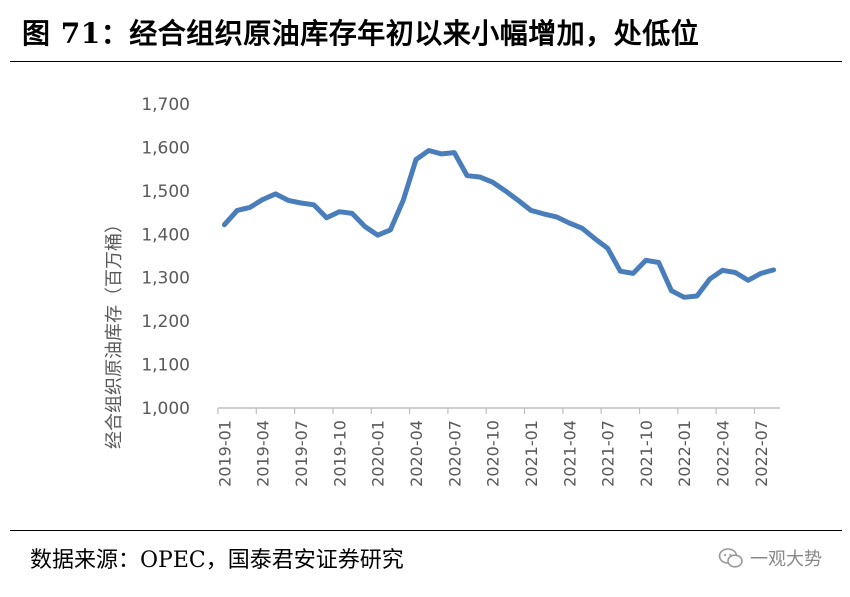 This screenshot has width=850, height=597. Describe the element at coordinates (165, 148) in the screenshot. I see `y-tick-label: 1,600` at that location.